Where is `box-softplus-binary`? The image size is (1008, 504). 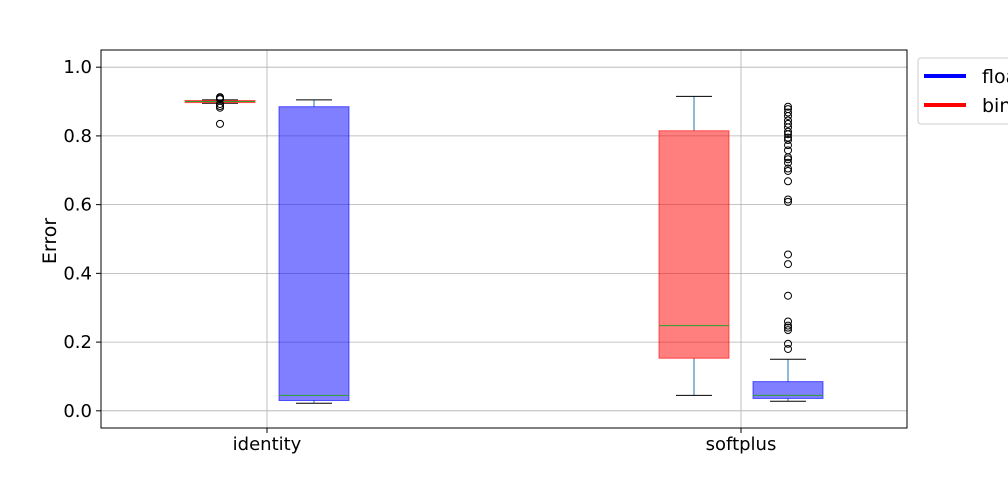 box-softplus-binary is located at coordinates (694, 245).